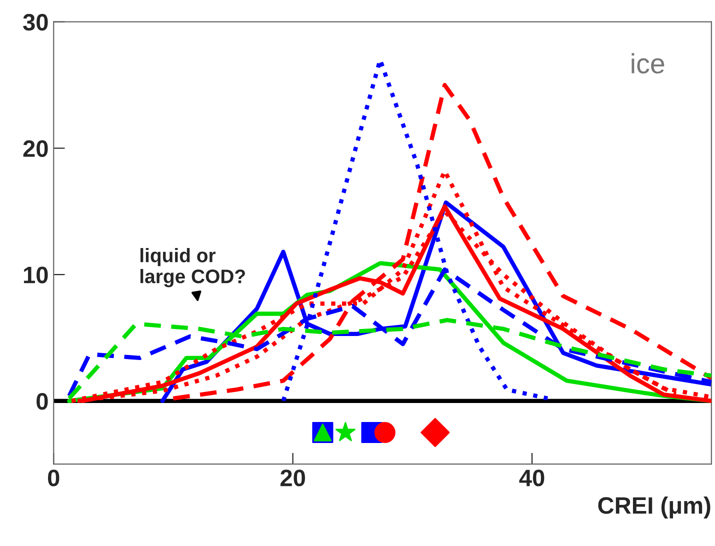  What do you see at coordinates (42, 401) in the screenshot?
I see `y-tick-label: 0` at bounding box center [42, 401].